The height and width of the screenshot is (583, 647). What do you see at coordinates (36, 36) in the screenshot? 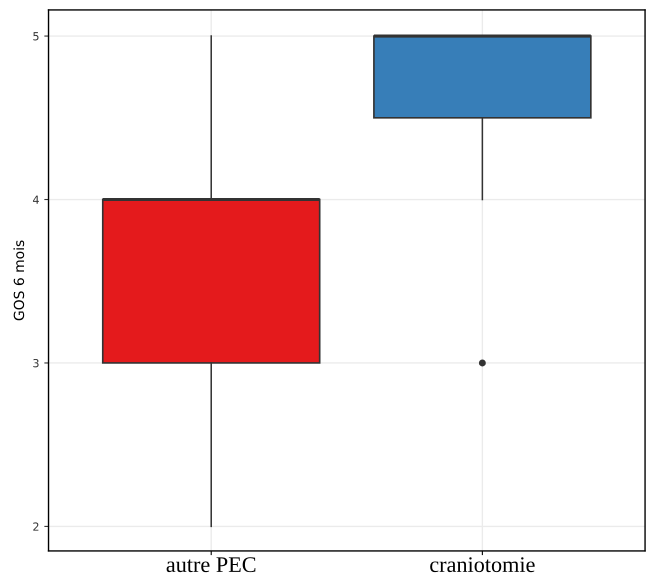
I see `y-tick-label: 5` at bounding box center [36, 36].